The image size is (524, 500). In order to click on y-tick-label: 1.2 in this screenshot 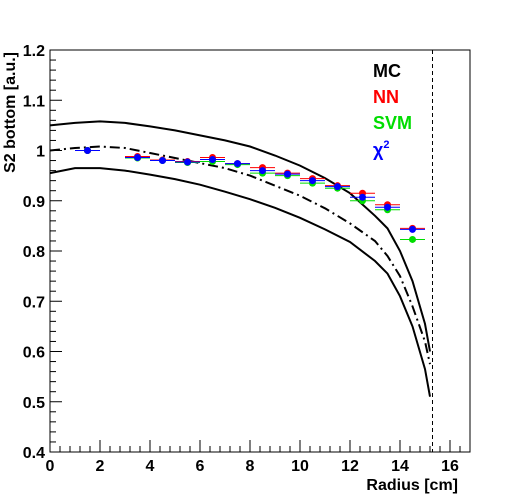, I will do `click(34, 51)`.